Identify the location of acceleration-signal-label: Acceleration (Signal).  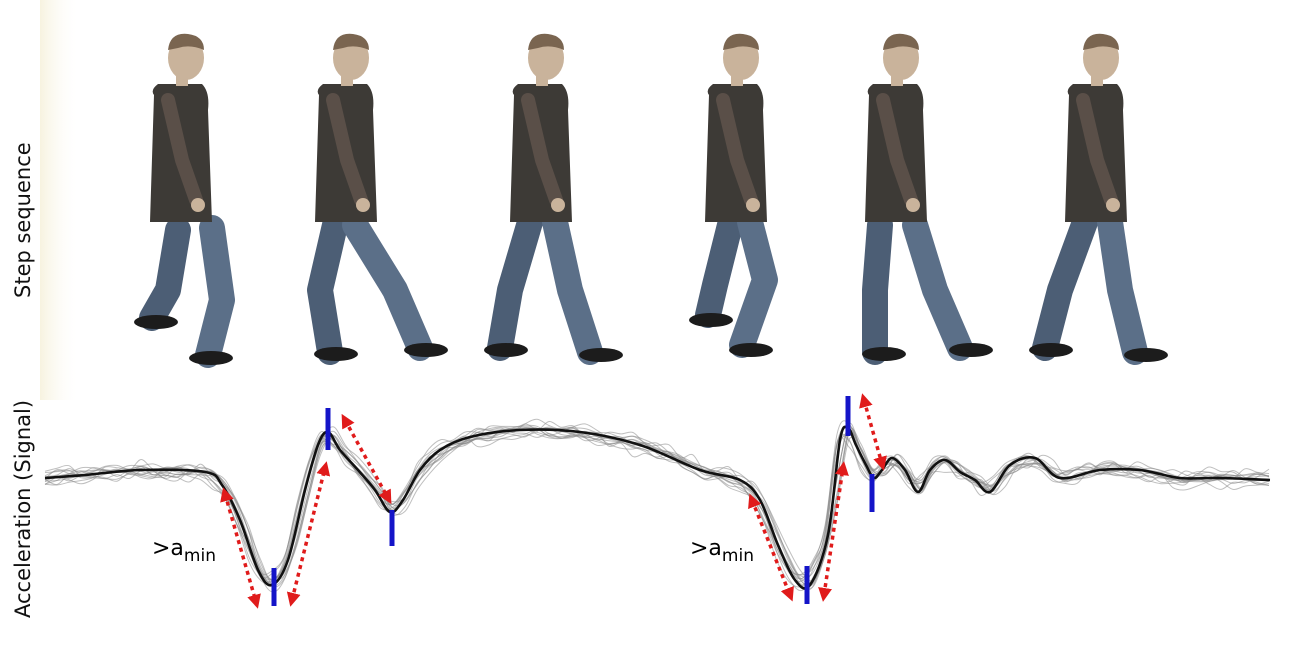
(23, 508).